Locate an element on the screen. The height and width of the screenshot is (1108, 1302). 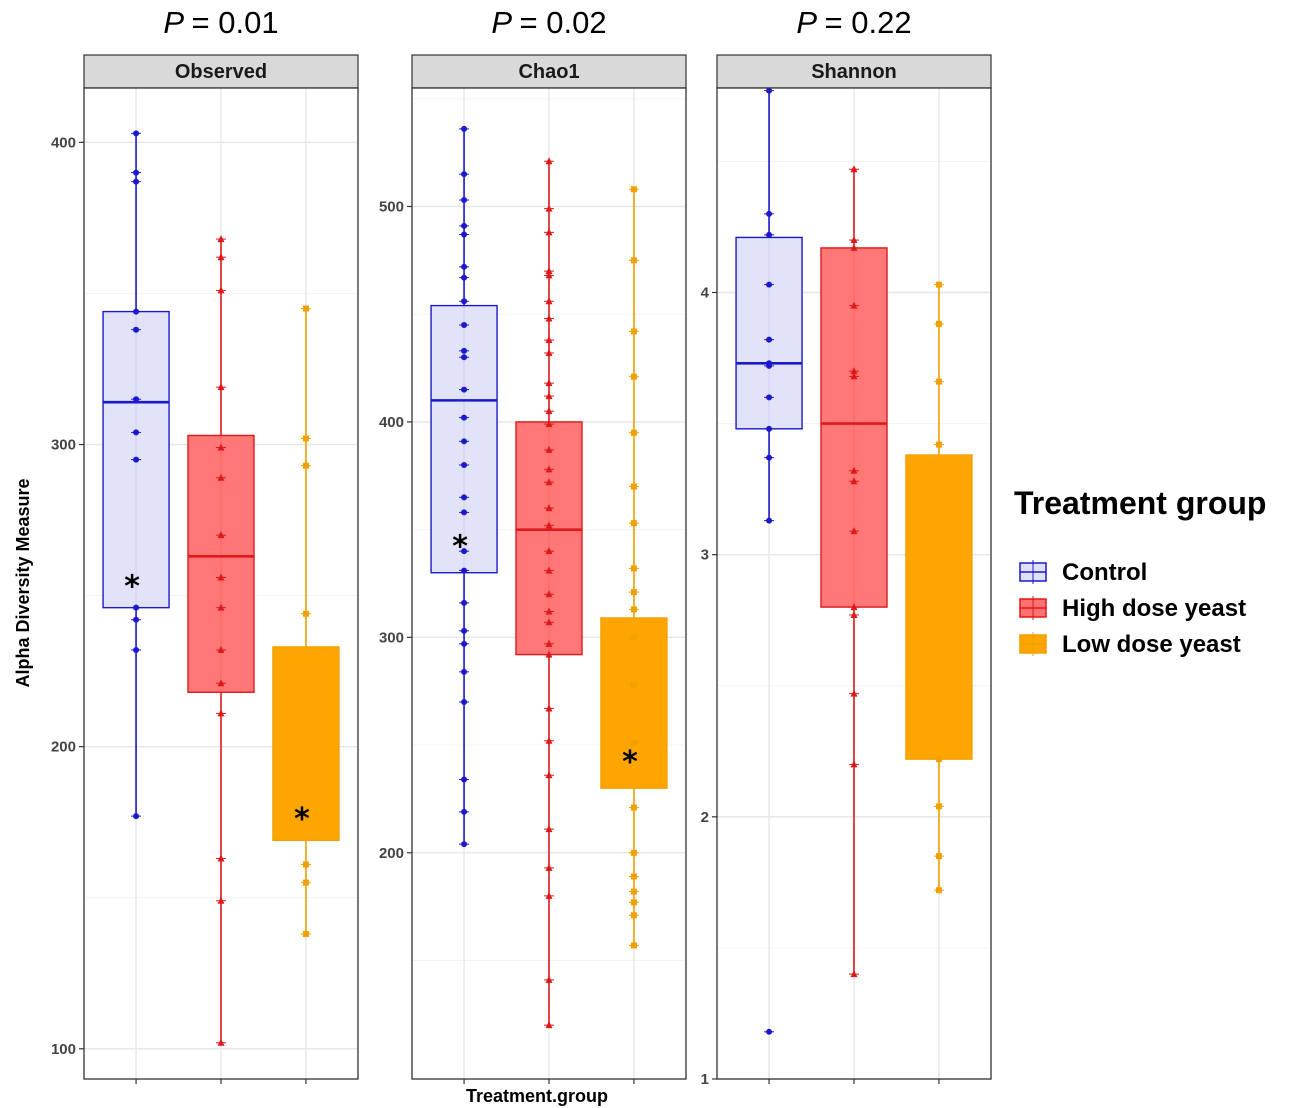
legend-title: Treatment group is located at coordinates (1140, 503).